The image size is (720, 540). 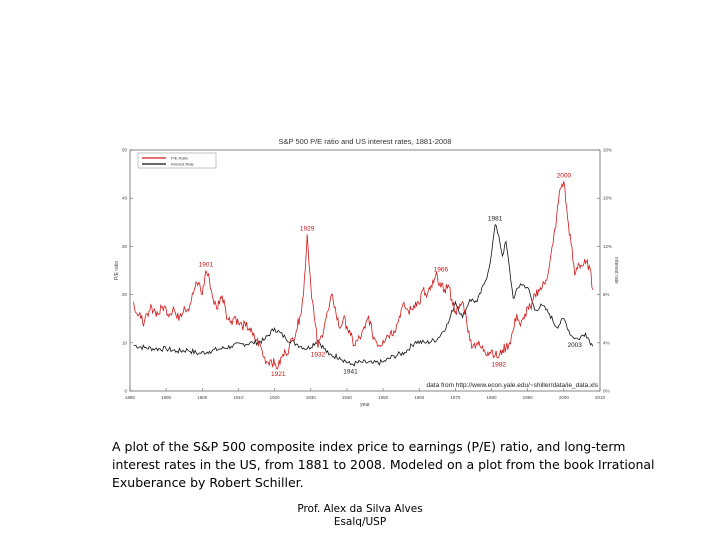 I want to click on annotation-1982: 1982, so click(x=499, y=364).